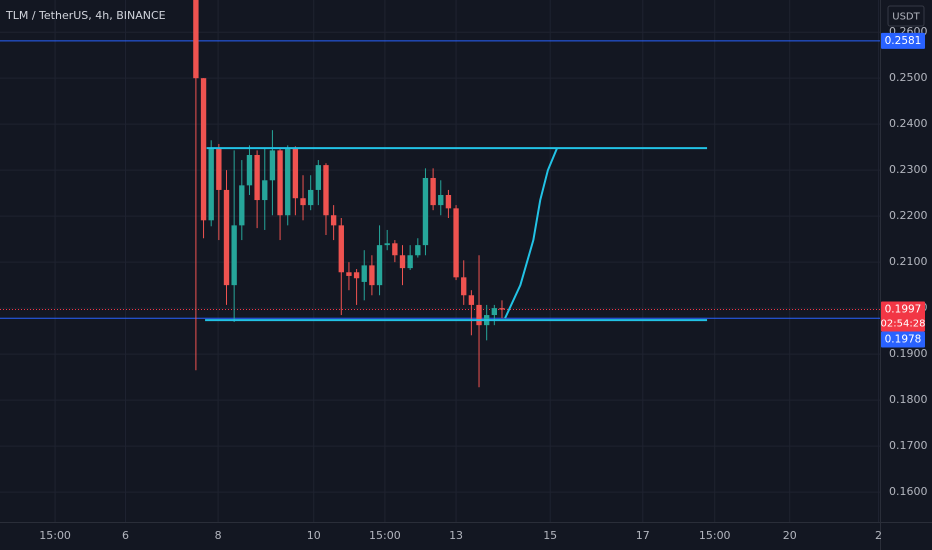  I want to click on y-tick-label: 0.1700, so click(908, 445).